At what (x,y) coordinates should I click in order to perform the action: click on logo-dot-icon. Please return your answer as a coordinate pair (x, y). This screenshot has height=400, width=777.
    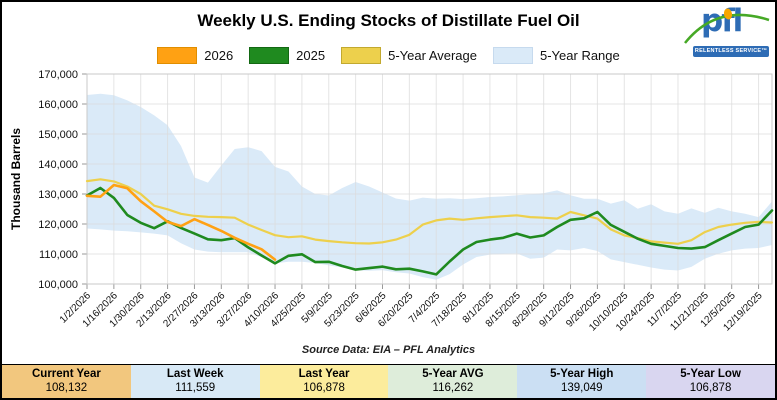
    Looking at the image, I should click on (728, 14).